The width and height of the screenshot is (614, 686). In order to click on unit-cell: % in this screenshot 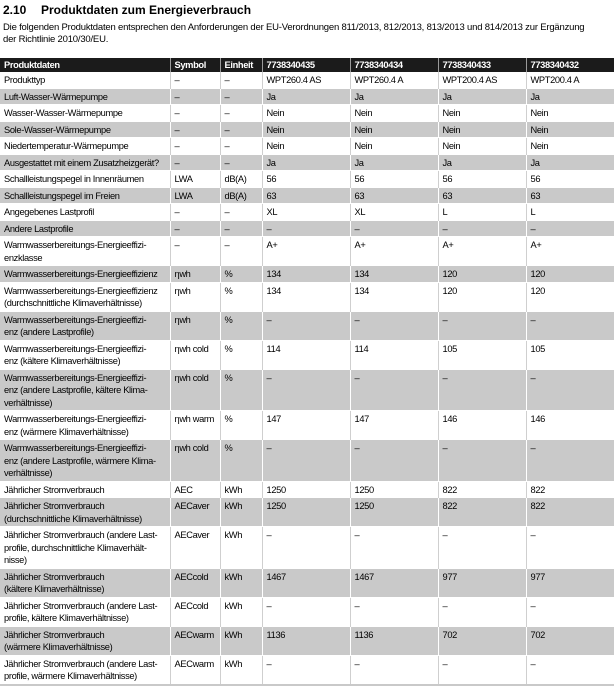, I will do `click(240, 425)`.